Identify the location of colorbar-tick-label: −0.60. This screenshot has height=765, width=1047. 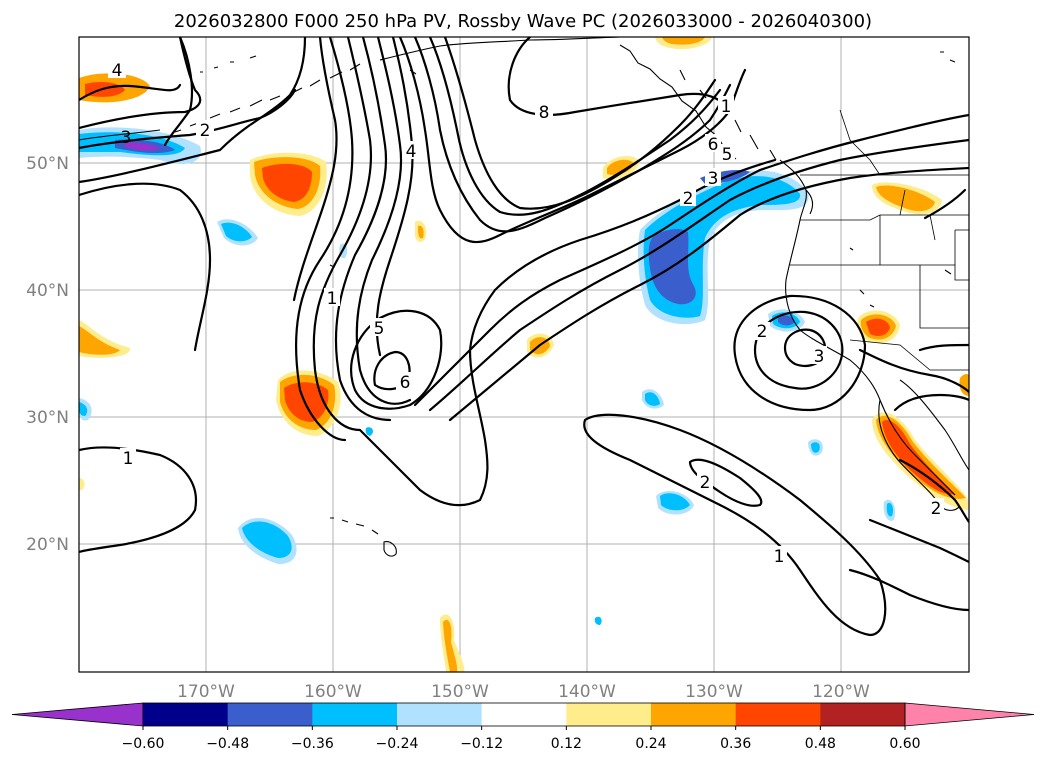
(143, 744).